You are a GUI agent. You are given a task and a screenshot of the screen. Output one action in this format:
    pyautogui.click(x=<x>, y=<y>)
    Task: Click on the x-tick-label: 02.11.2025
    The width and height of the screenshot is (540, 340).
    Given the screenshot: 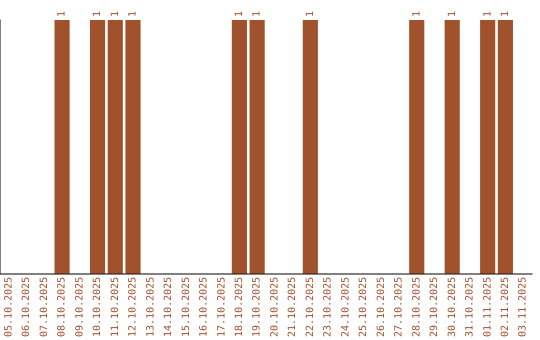 What is the action you would take?
    pyautogui.click(x=505, y=307)
    